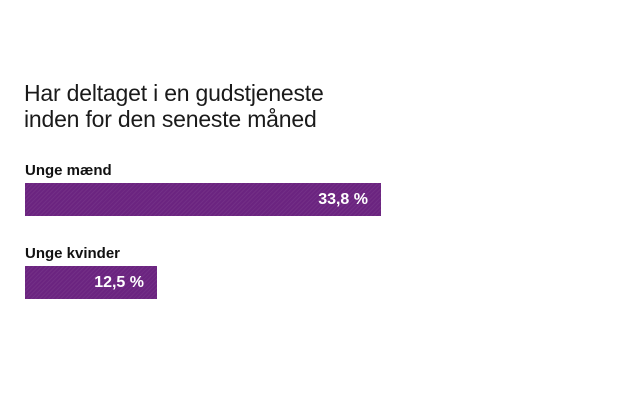 The width and height of the screenshot is (630, 400). What do you see at coordinates (174, 93) in the screenshot?
I see `chart-title-line-1: Har deltaget i en gudstjeneste` at bounding box center [174, 93].